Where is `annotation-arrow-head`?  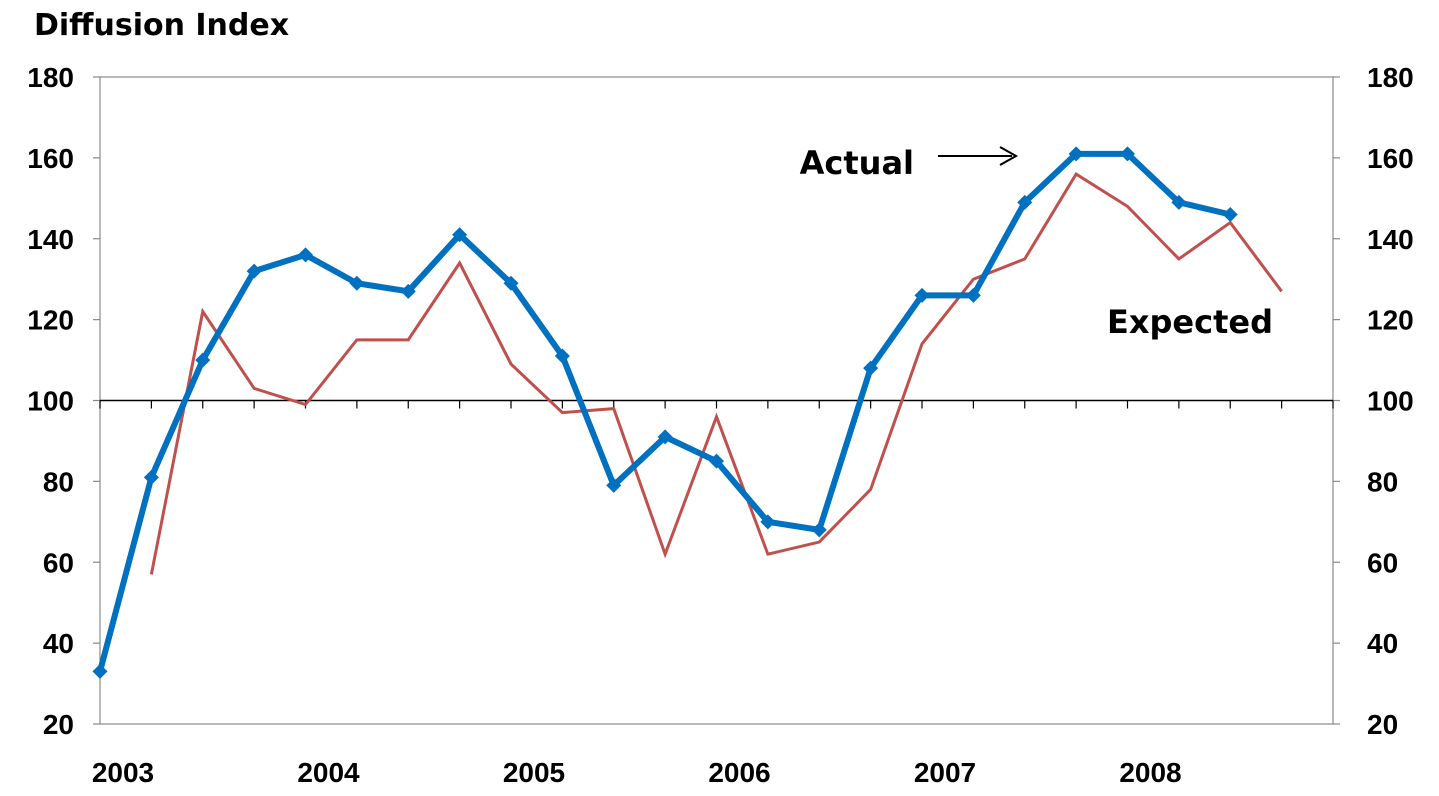
annotation-arrow-head is located at coordinates (1009, 156).